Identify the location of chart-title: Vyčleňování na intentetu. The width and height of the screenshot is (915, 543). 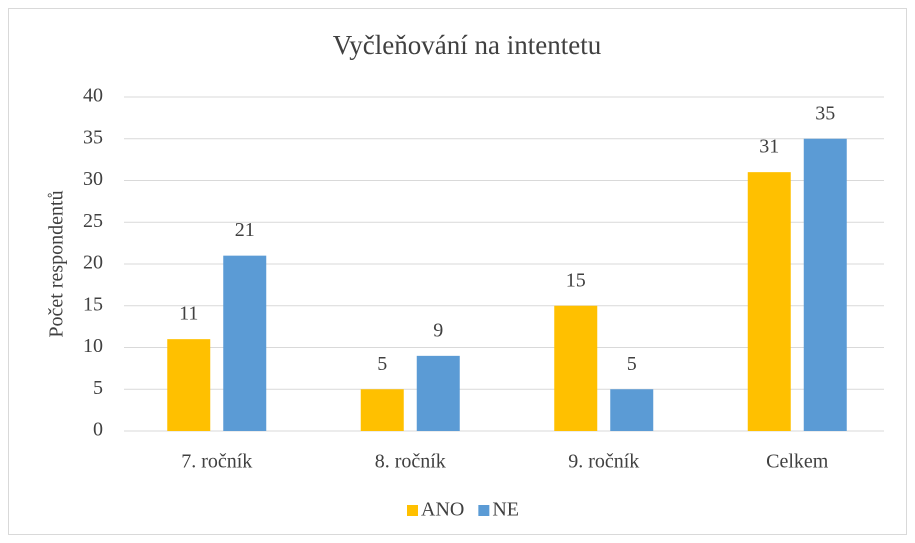
(467, 45).